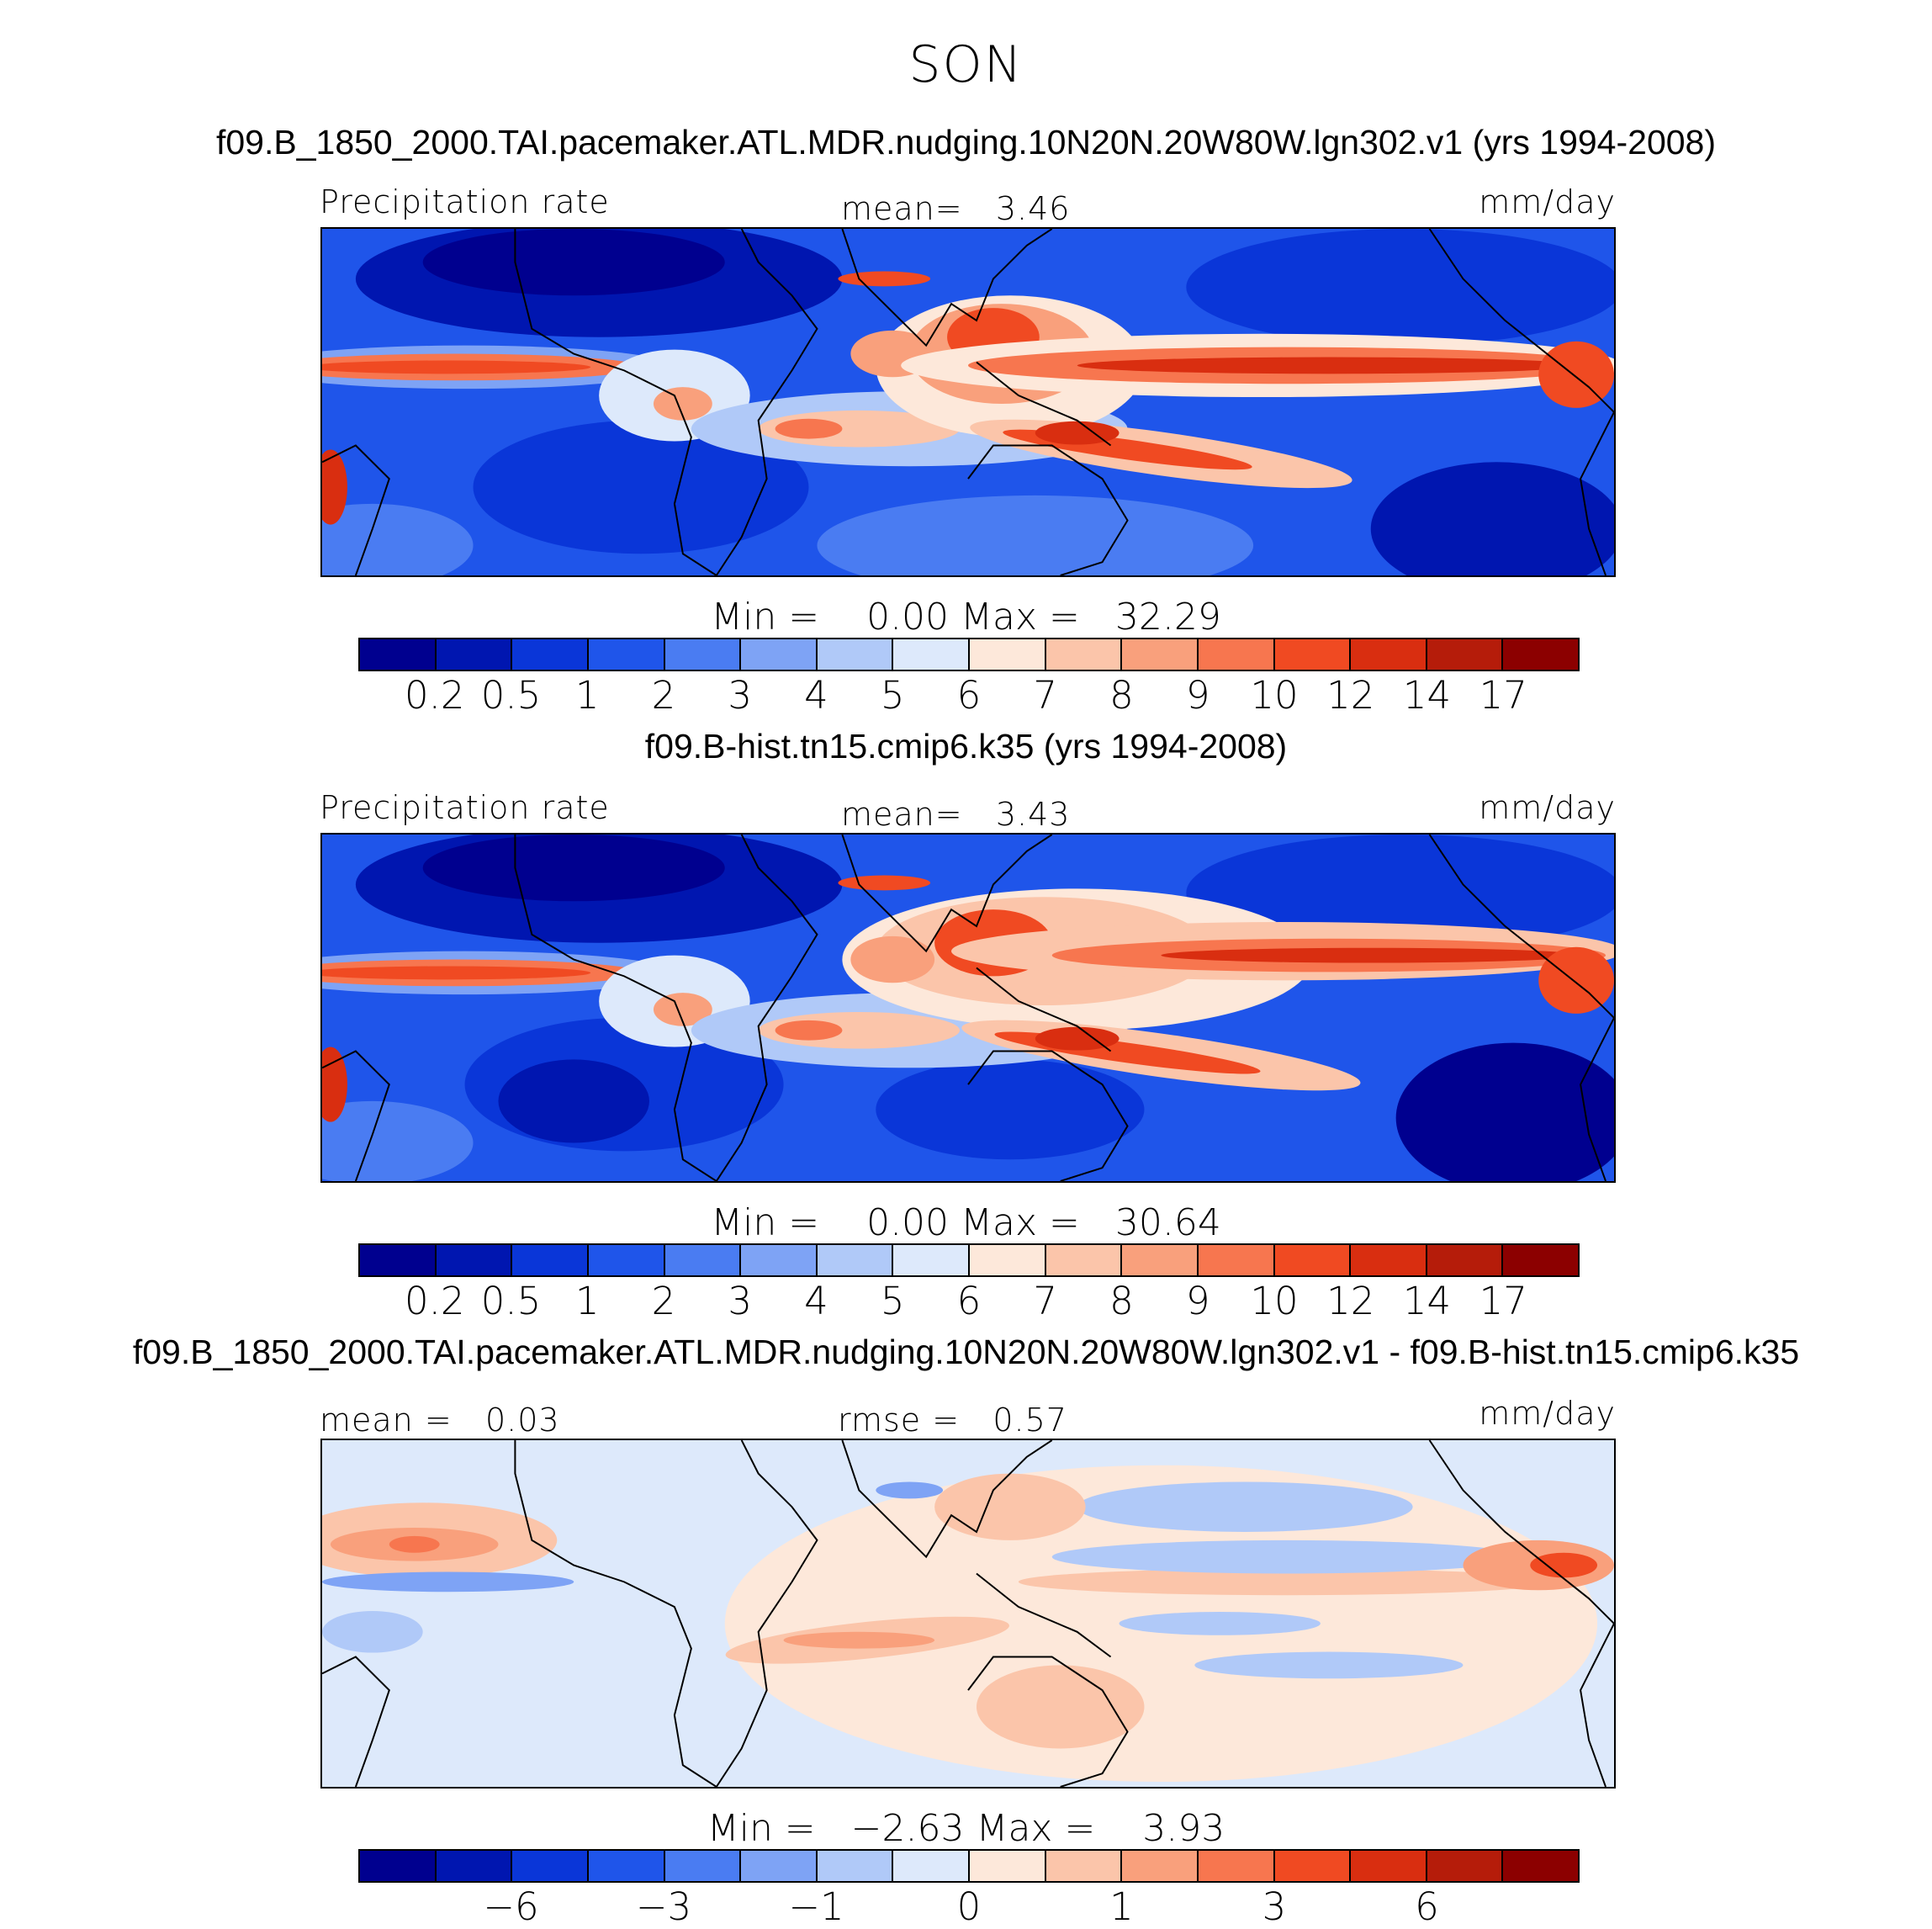 Image resolution: width=1932 pixels, height=1929 pixels. What do you see at coordinates (522, 1420) in the screenshot?
I see `panel-3-mean-value: 0.03` at bounding box center [522, 1420].